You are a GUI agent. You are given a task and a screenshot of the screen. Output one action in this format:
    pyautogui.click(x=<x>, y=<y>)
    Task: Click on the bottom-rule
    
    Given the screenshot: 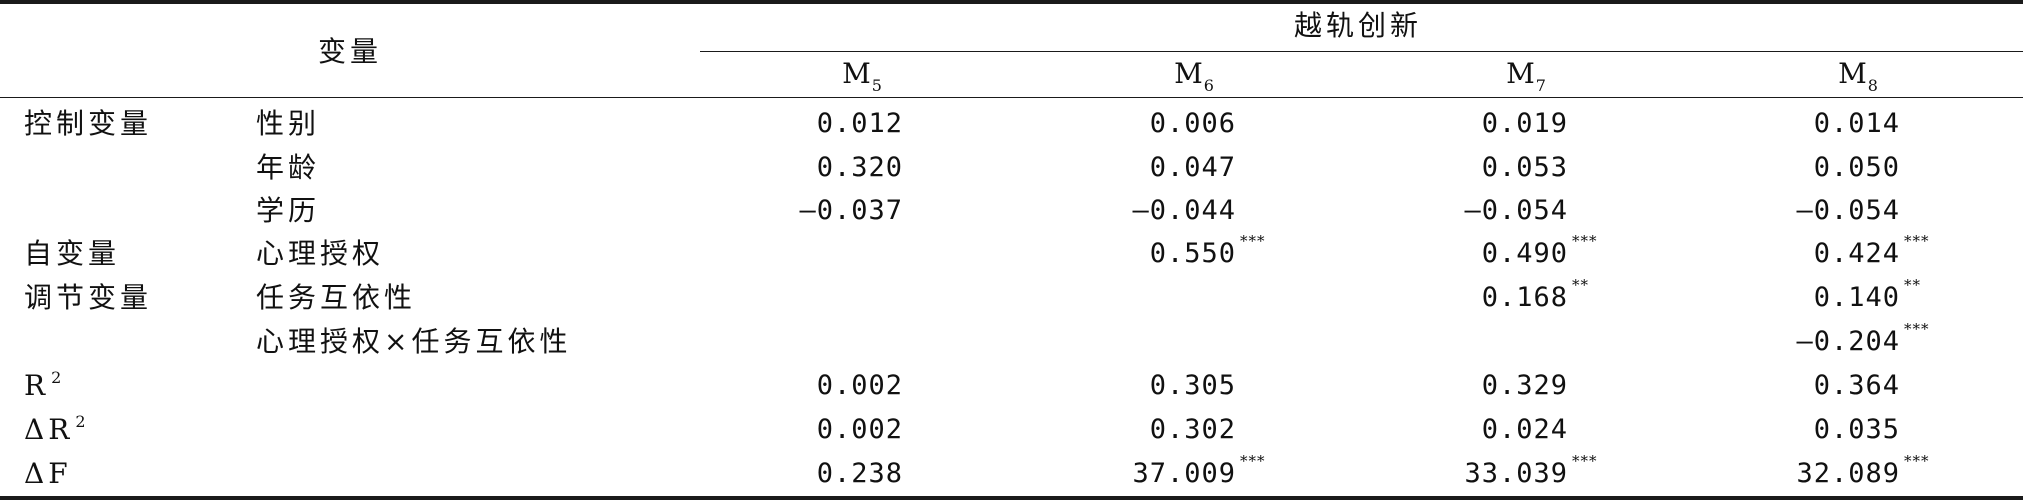 What is the action you would take?
    pyautogui.click(x=1011, y=498)
    